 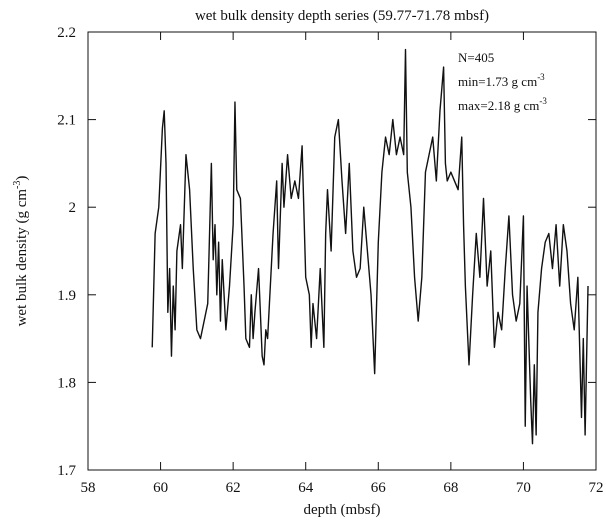 I want to click on y-tick-label: 1.9, so click(x=66, y=296).